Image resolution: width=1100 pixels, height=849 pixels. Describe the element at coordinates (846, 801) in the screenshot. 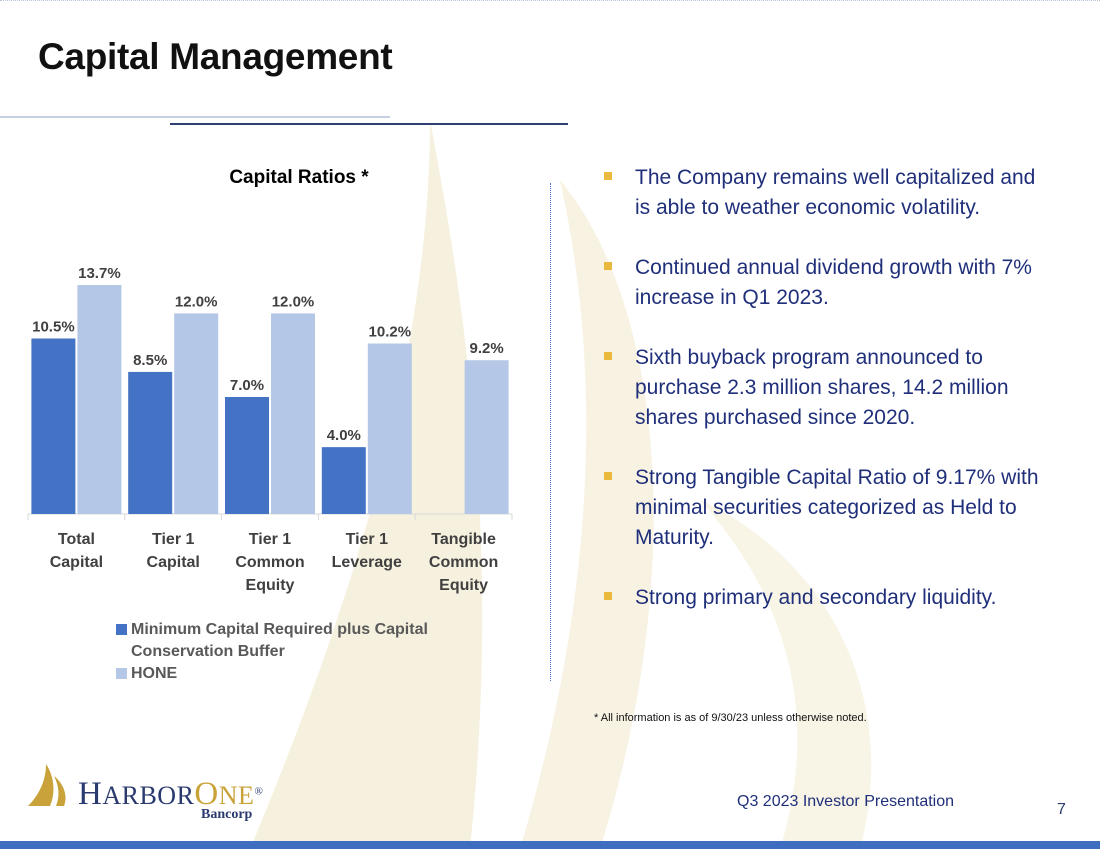

I see `footer-presentation-label: Q3 2023 Investor Presentation` at that location.